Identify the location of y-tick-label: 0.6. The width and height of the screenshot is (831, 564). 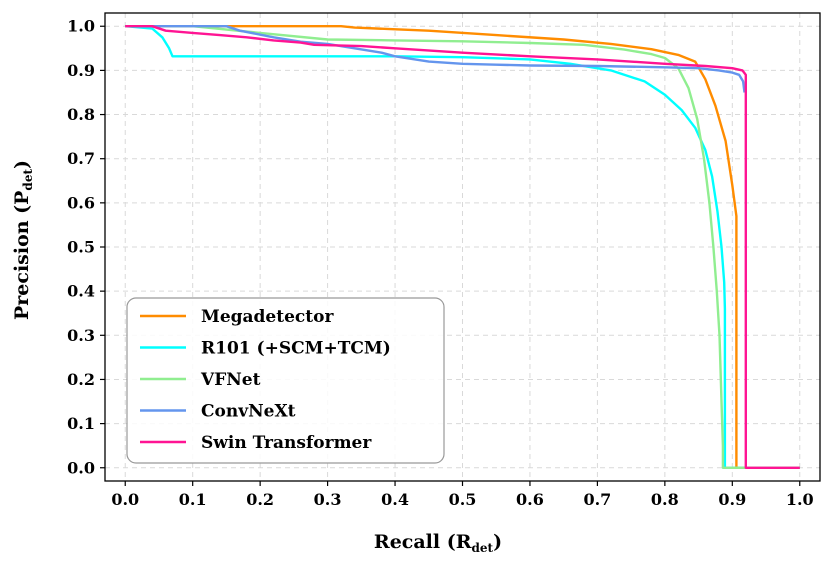
(81, 202).